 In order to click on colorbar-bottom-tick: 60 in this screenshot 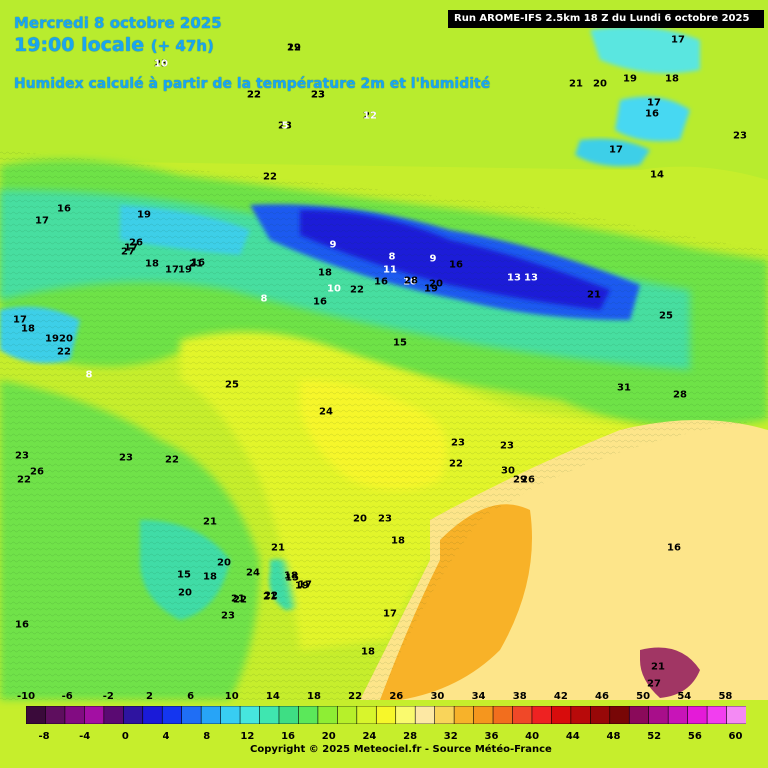, I will do `click(735, 736)`.